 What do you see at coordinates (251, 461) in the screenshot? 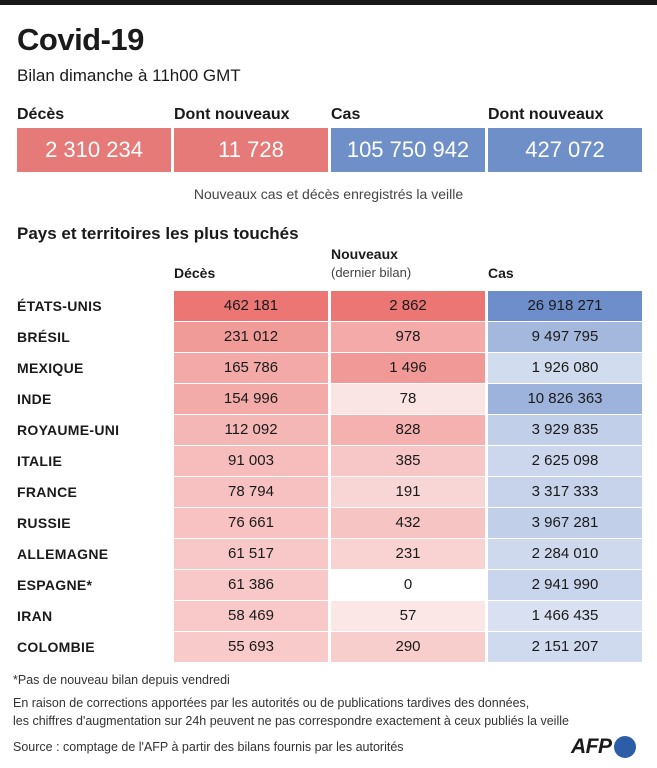
I see `cell-deaths: 91 003` at bounding box center [251, 461].